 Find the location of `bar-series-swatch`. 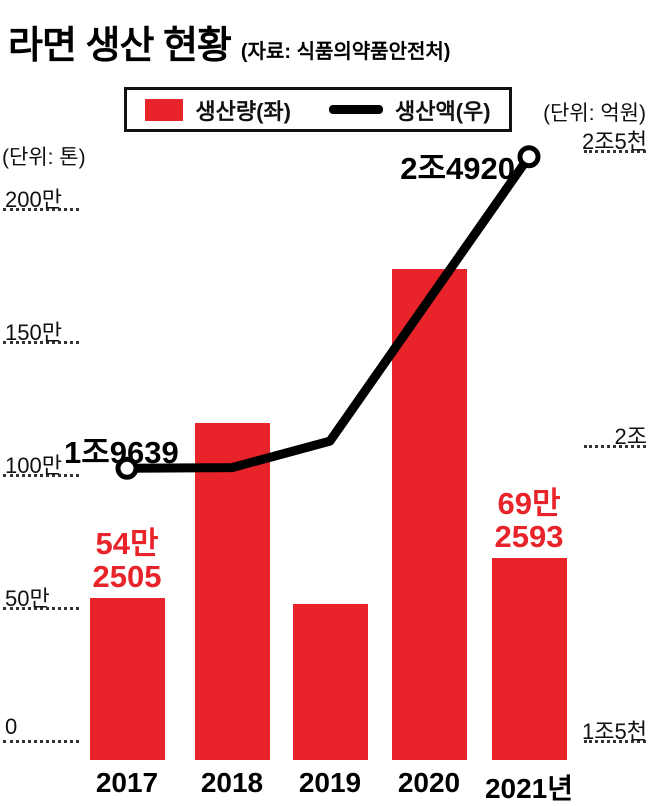

bar-series-swatch is located at coordinates (164, 109).